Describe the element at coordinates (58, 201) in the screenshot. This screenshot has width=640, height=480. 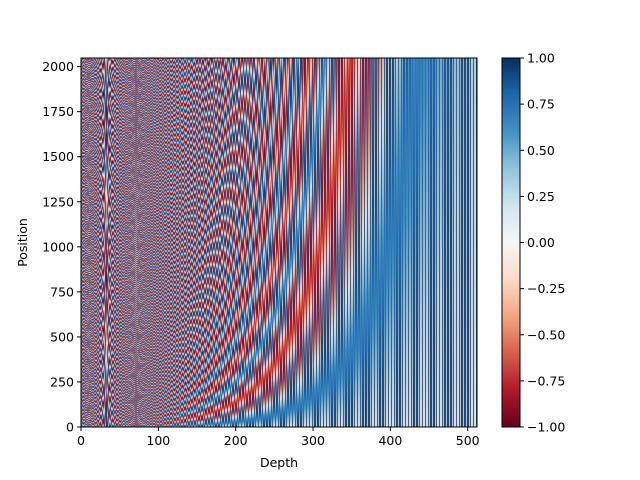
I see `y-tick-label: 1250` at that location.